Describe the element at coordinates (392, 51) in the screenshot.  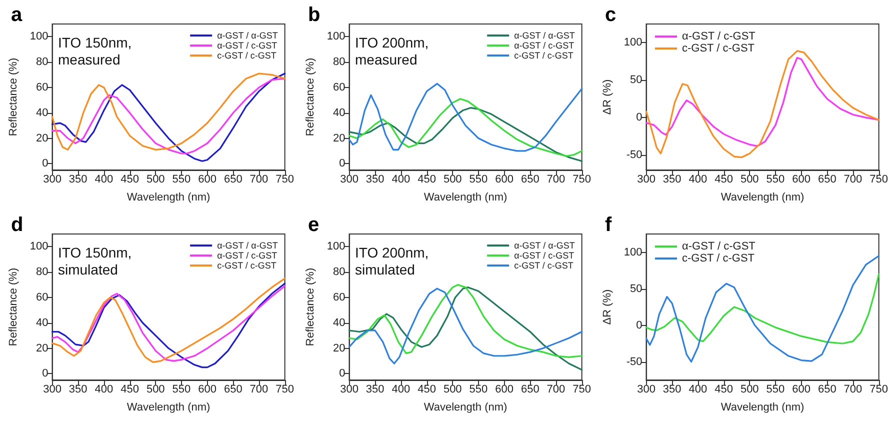
I see `annotation: ITO 200nm, measured` at that location.